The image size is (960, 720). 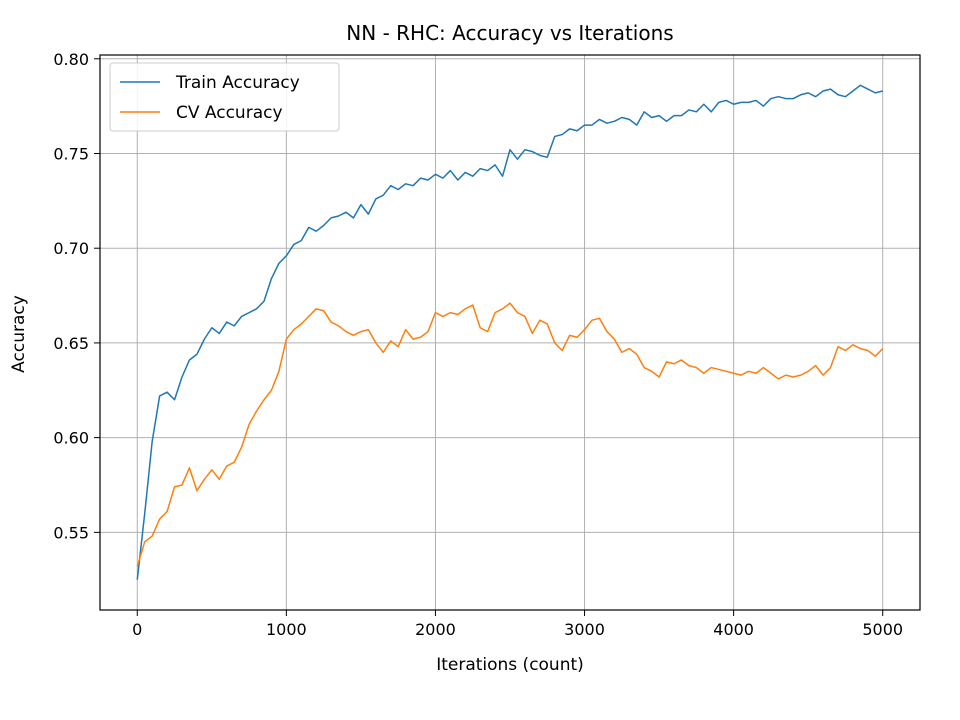 I want to click on y-axis: 0.55 0.60 0.65 0.70 0.75 0.80, so click(x=76, y=296).